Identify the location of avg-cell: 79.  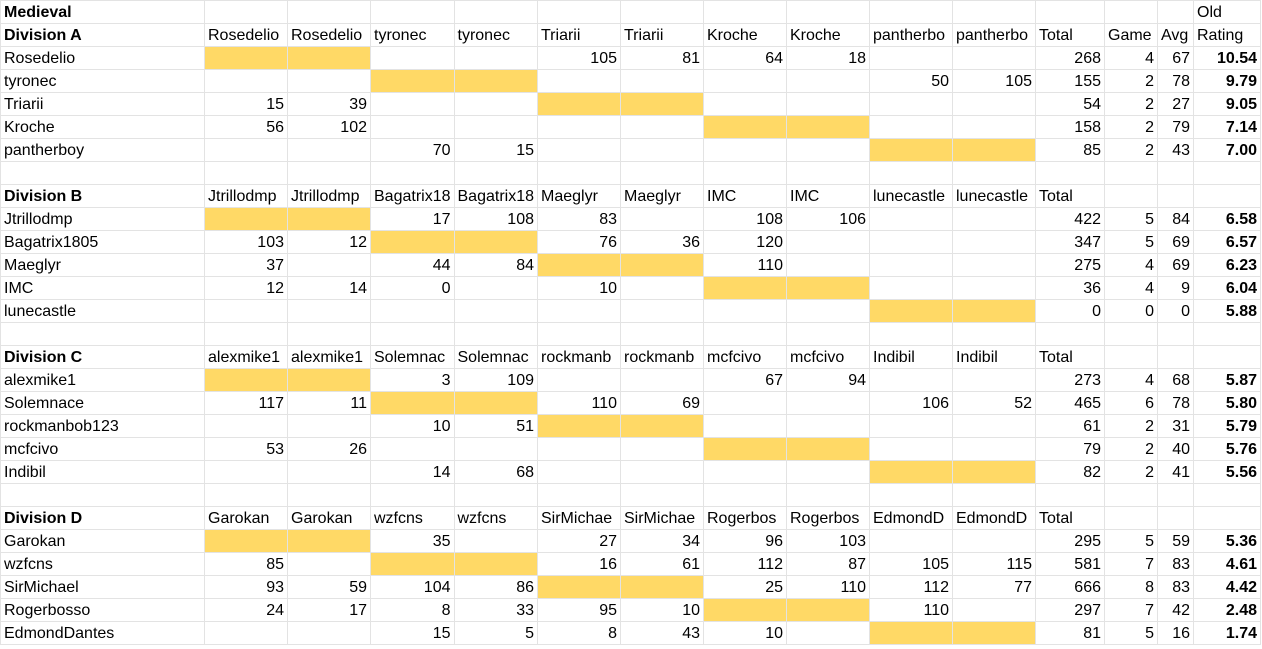
(1175, 127).